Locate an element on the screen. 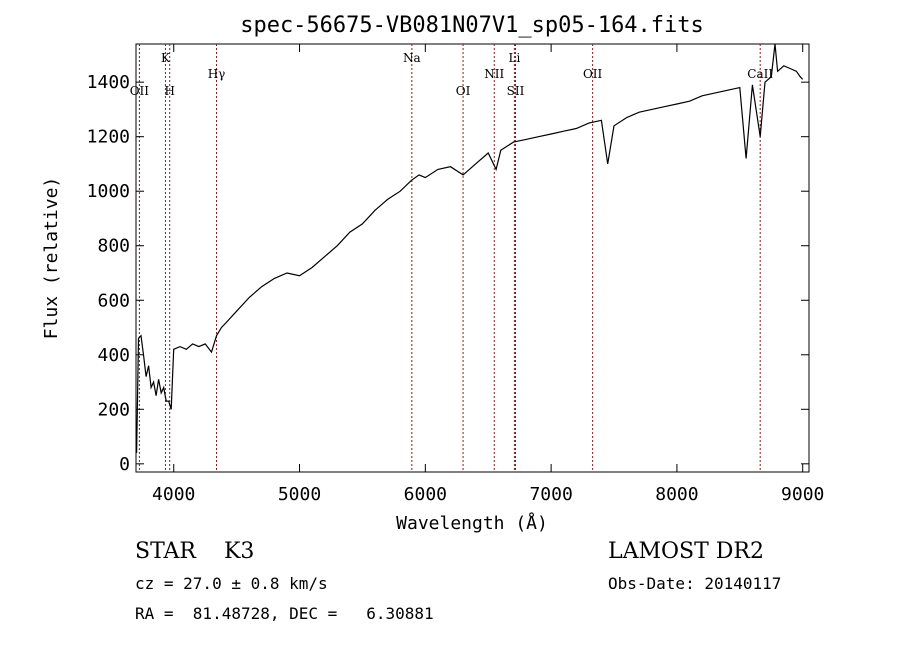 This screenshot has height=649, width=900. x-tick-label: 9000 is located at coordinates (802, 494).